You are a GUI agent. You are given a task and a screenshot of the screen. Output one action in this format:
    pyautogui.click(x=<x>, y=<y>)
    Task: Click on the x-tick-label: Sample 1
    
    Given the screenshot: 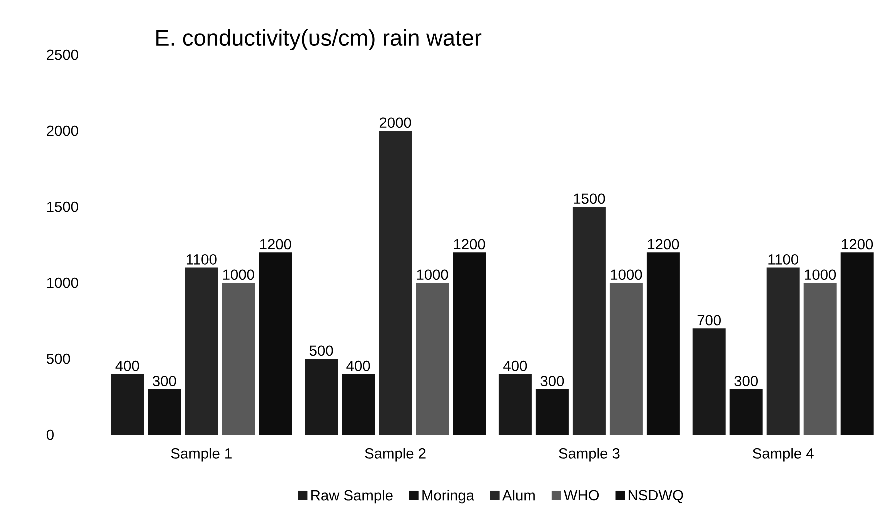 What is the action you would take?
    pyautogui.click(x=201, y=455)
    